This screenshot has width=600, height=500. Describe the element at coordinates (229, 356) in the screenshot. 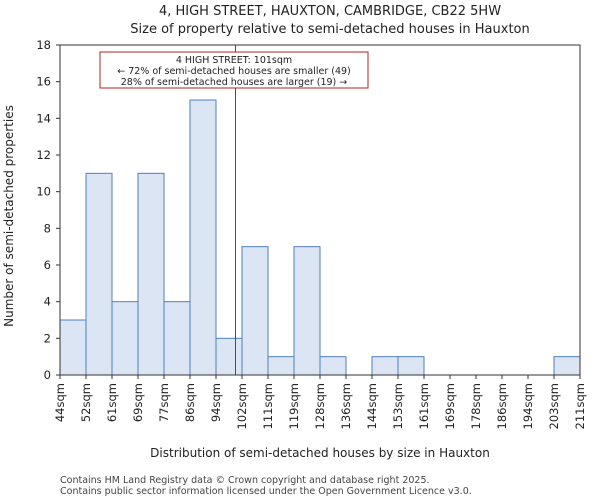

I see `bar-94sqm` at that location.